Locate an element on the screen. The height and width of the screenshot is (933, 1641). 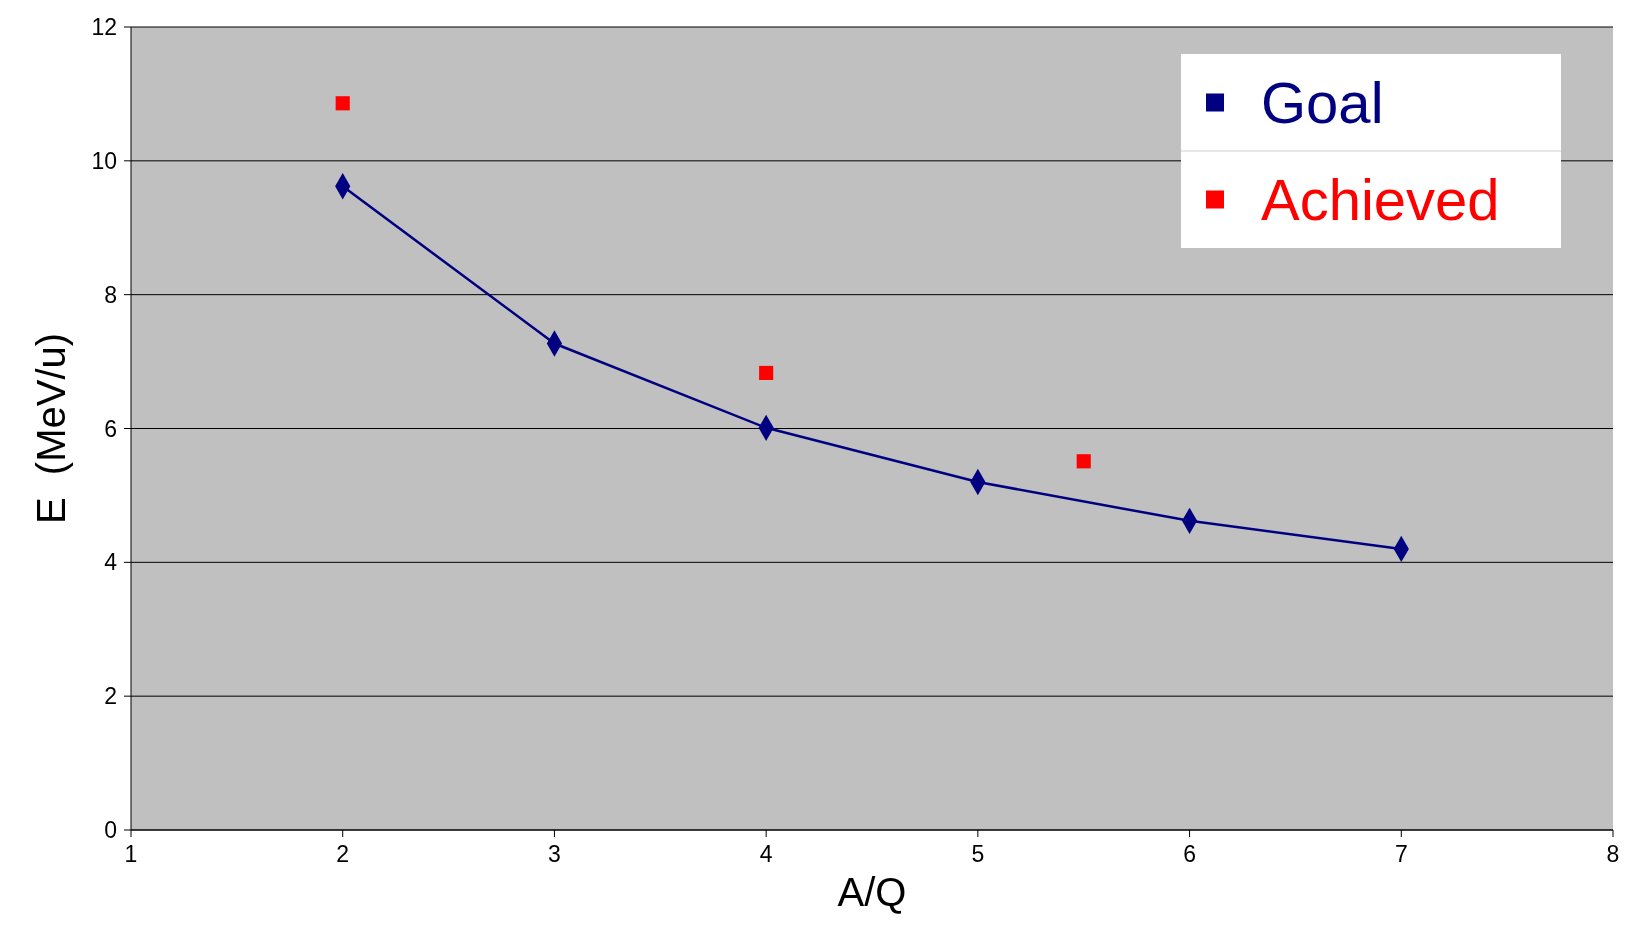
x-tick-label: 2 is located at coordinates (343, 854).